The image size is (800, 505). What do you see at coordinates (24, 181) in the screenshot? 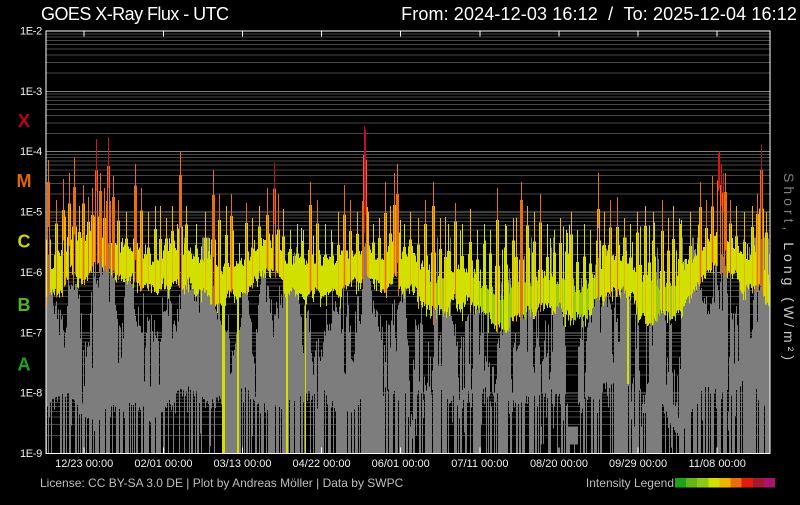
I see `svg-text: M` at bounding box center [24, 181].